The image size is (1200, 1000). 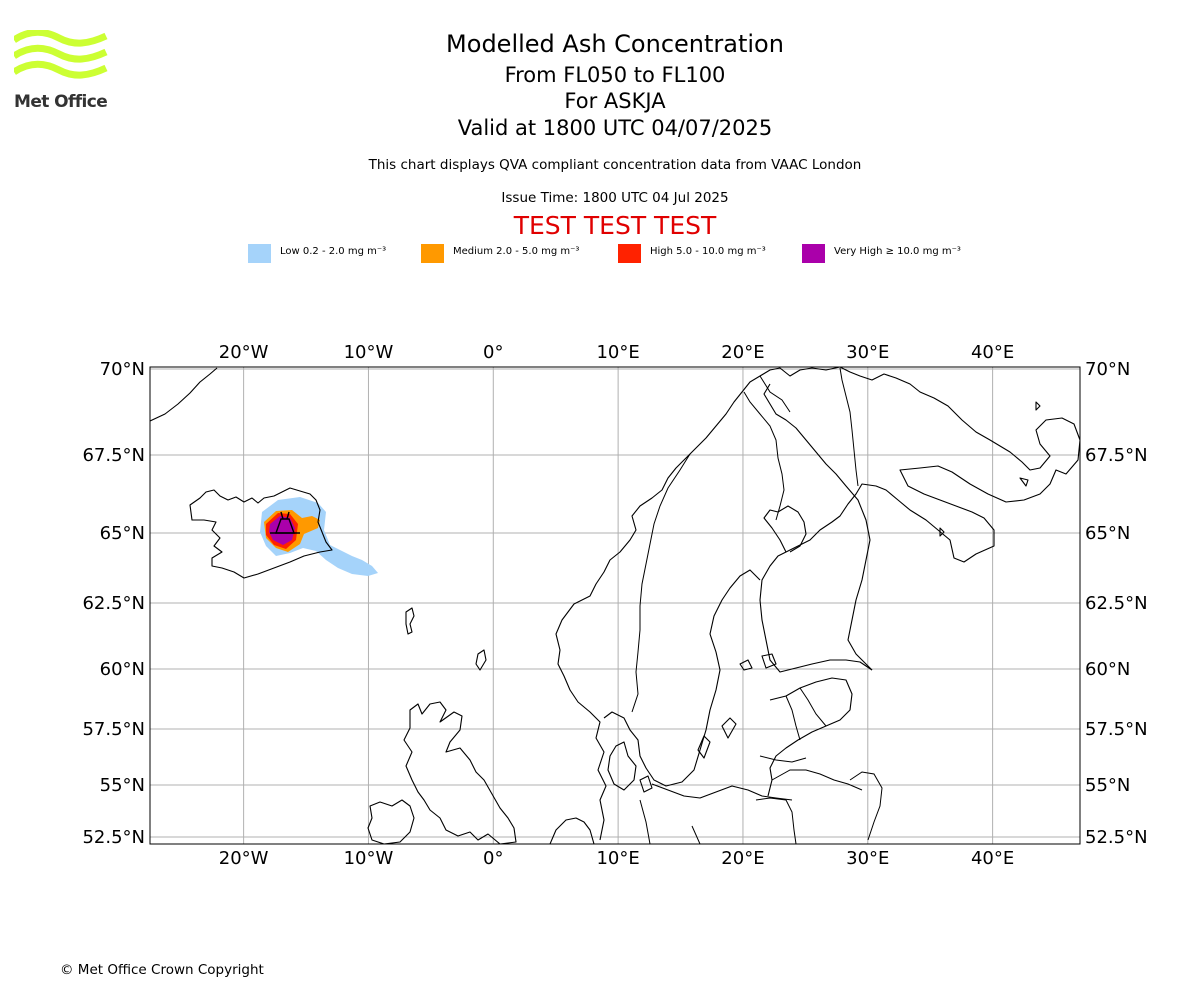 What do you see at coordinates (992, 352) in the screenshot?
I see `lon-tick-label-top: 40°E` at bounding box center [992, 352].